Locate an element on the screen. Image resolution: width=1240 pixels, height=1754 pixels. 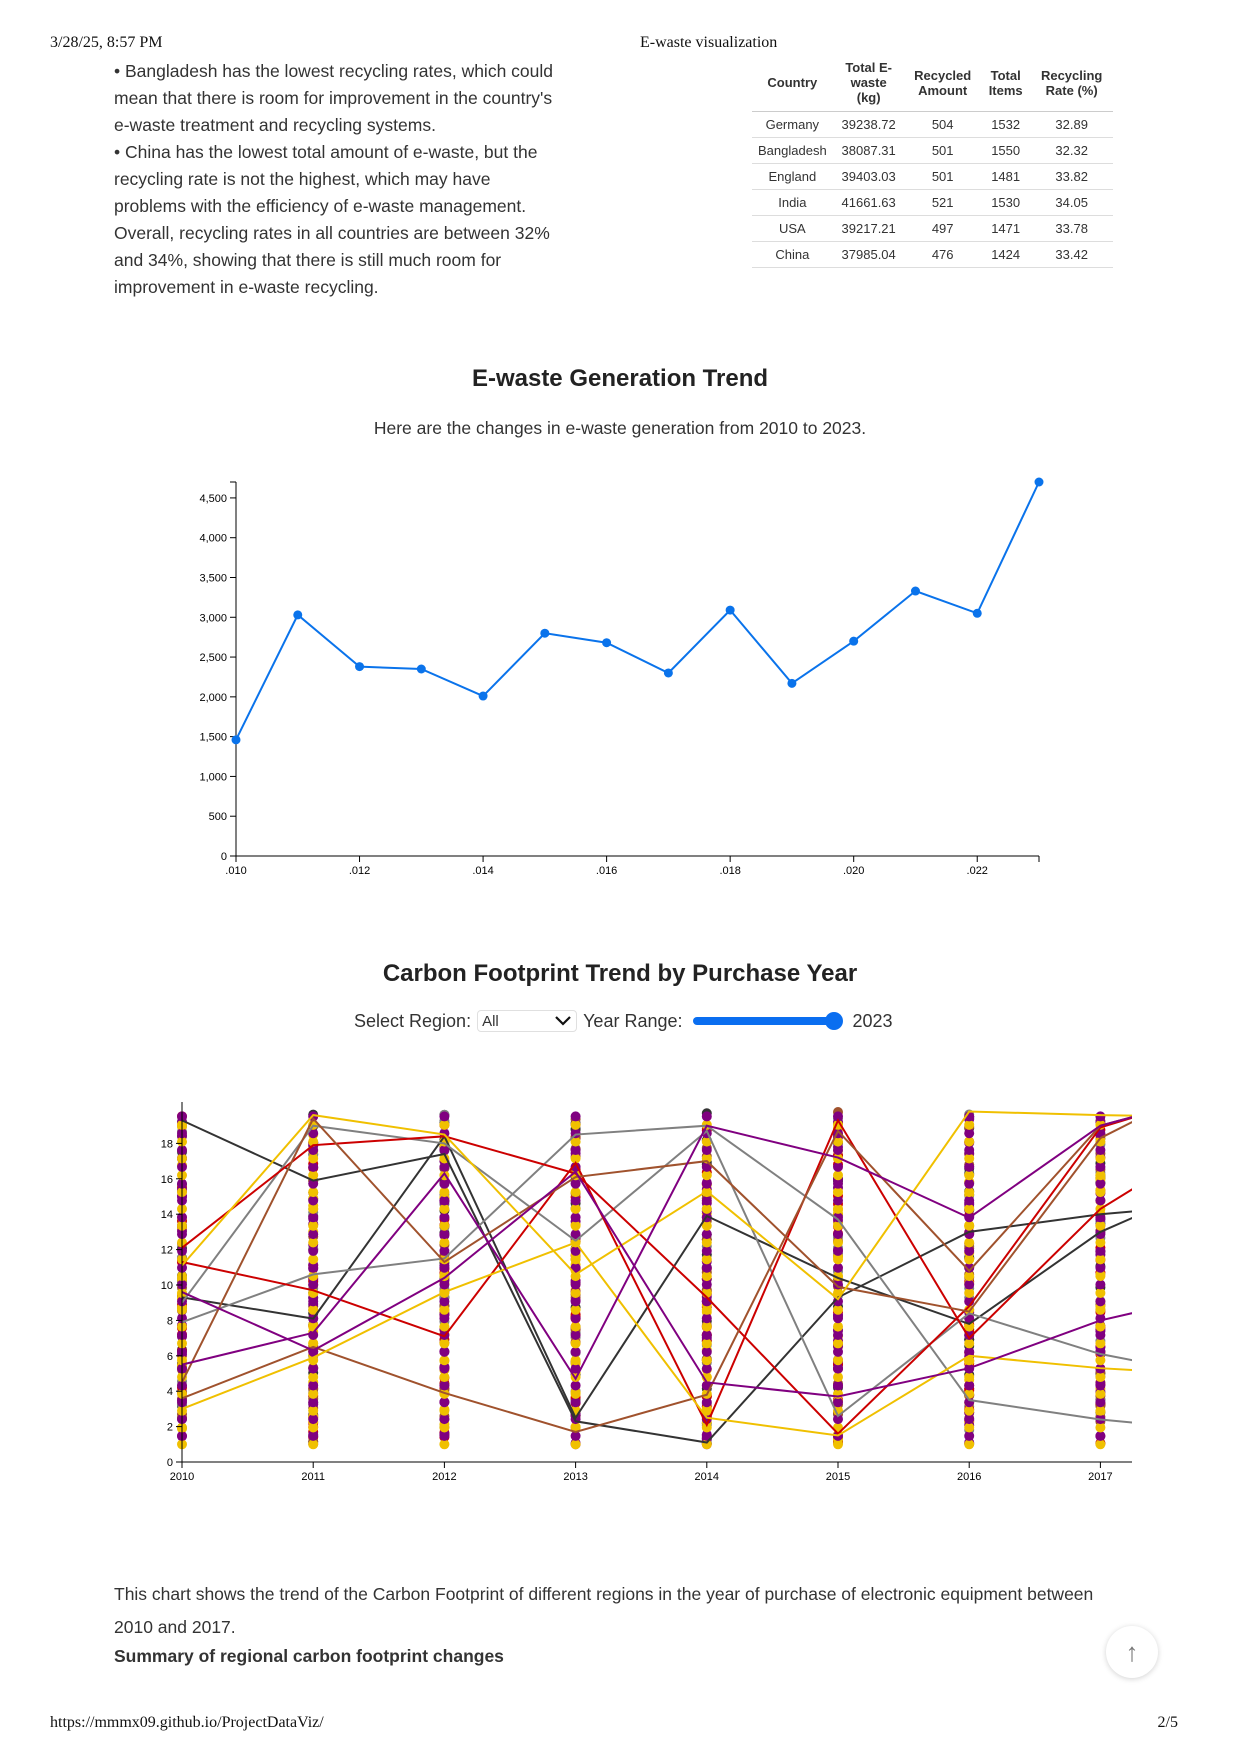
table-cell: 33.42 is located at coordinates (1071, 254).